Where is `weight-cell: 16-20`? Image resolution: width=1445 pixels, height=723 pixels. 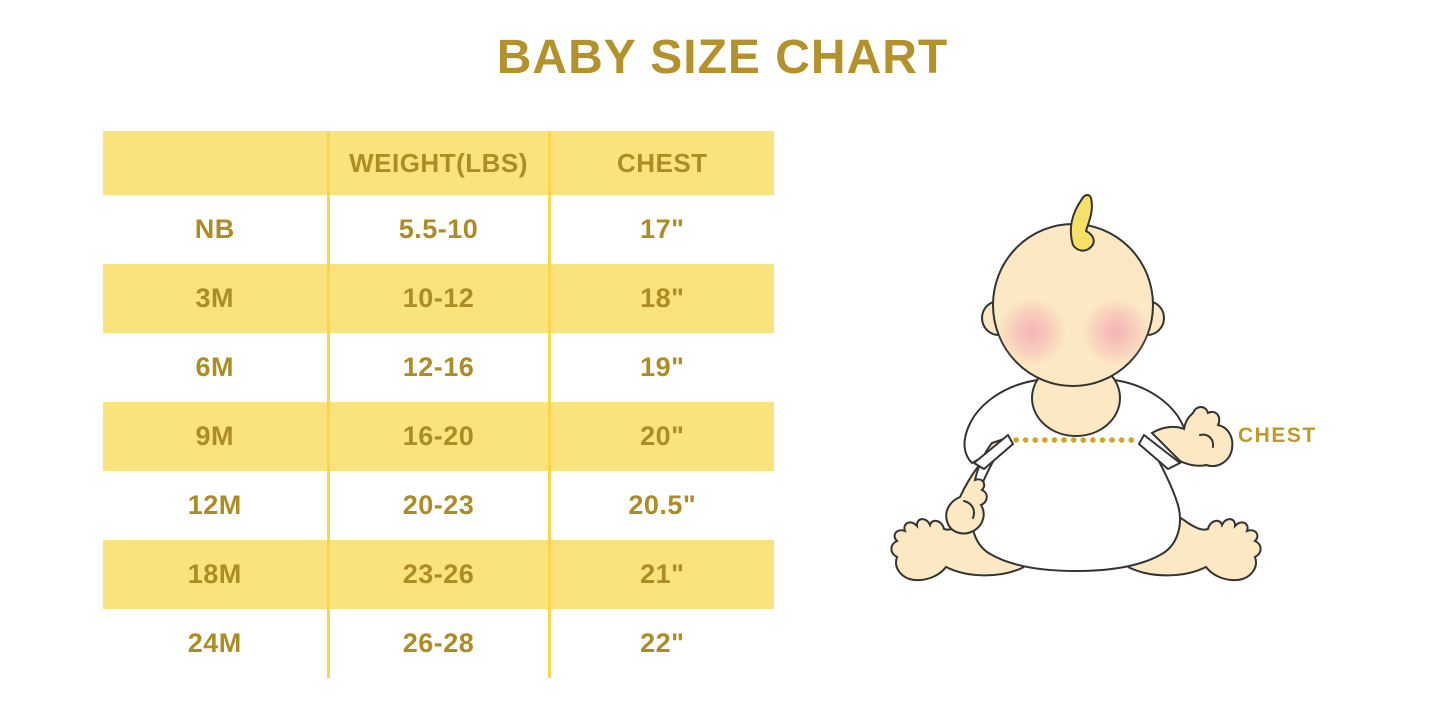
weight-cell: 16-20 is located at coordinates (437, 436).